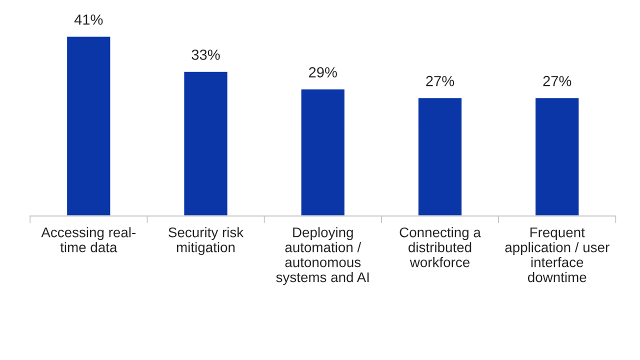 The width and height of the screenshot is (640, 360). I want to click on data-label: 41%, so click(88, 19).